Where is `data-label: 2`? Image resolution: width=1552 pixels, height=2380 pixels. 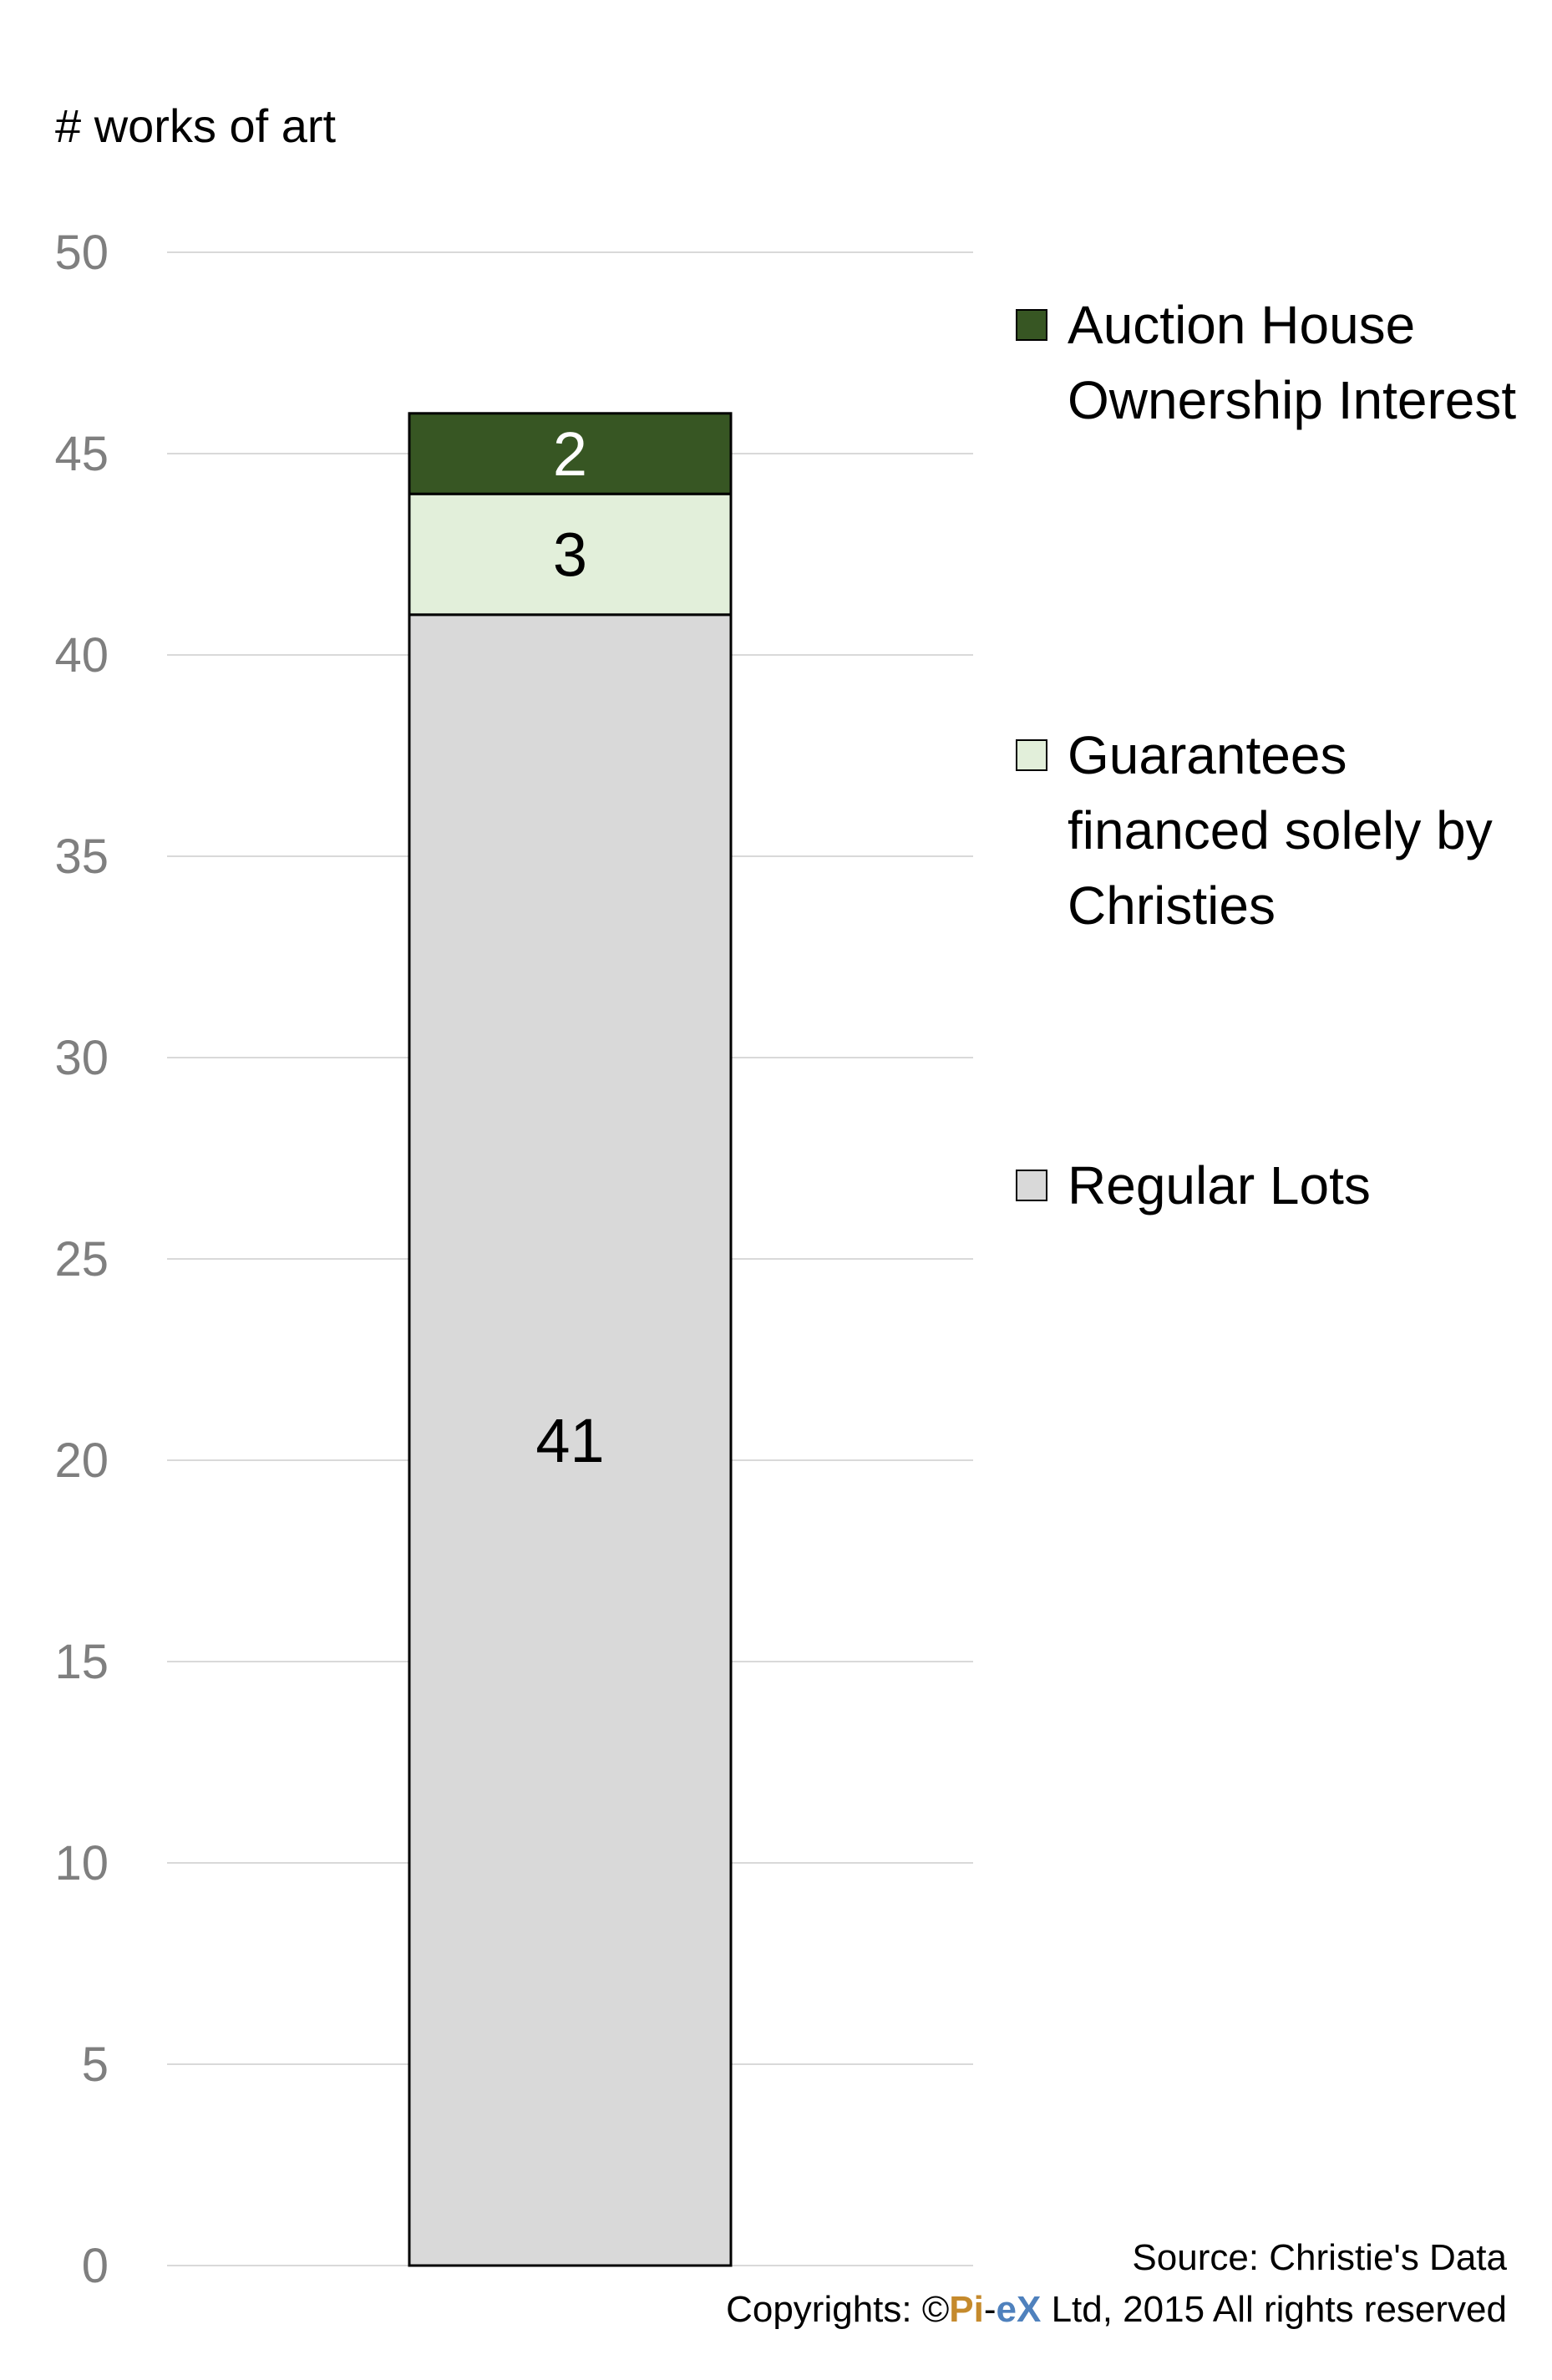 data-label: 2 is located at coordinates (570, 454).